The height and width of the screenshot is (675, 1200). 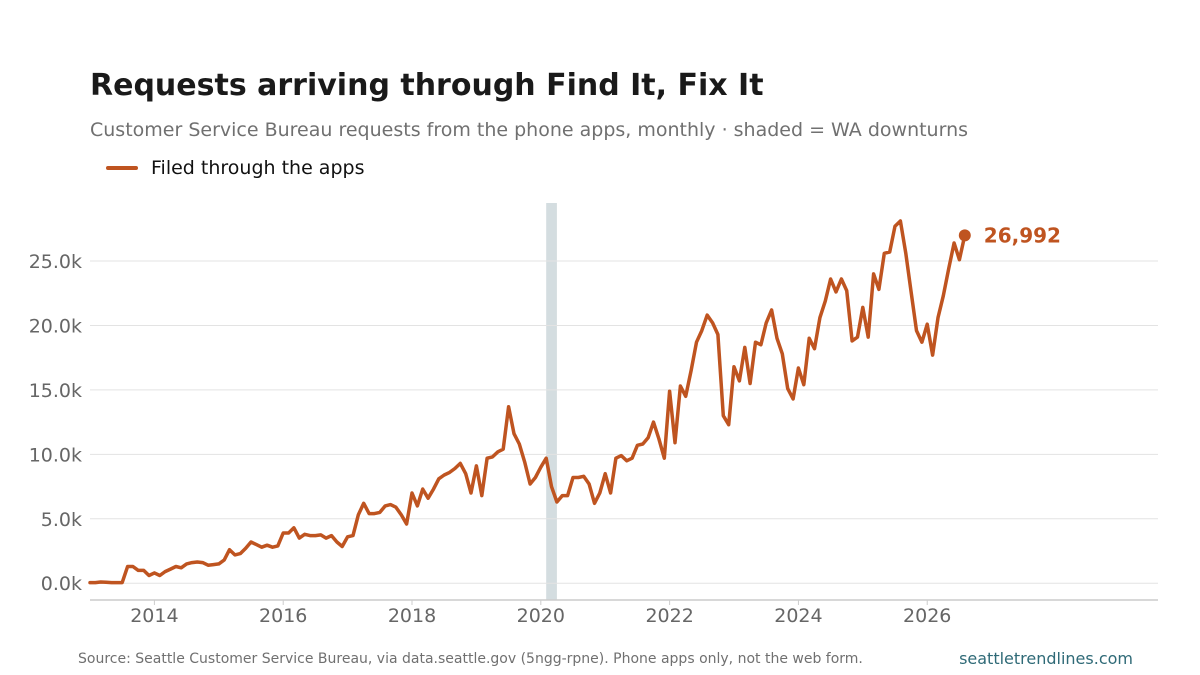 What do you see at coordinates (669, 616) in the screenshot?
I see `x-tick-label: 2022` at bounding box center [669, 616].